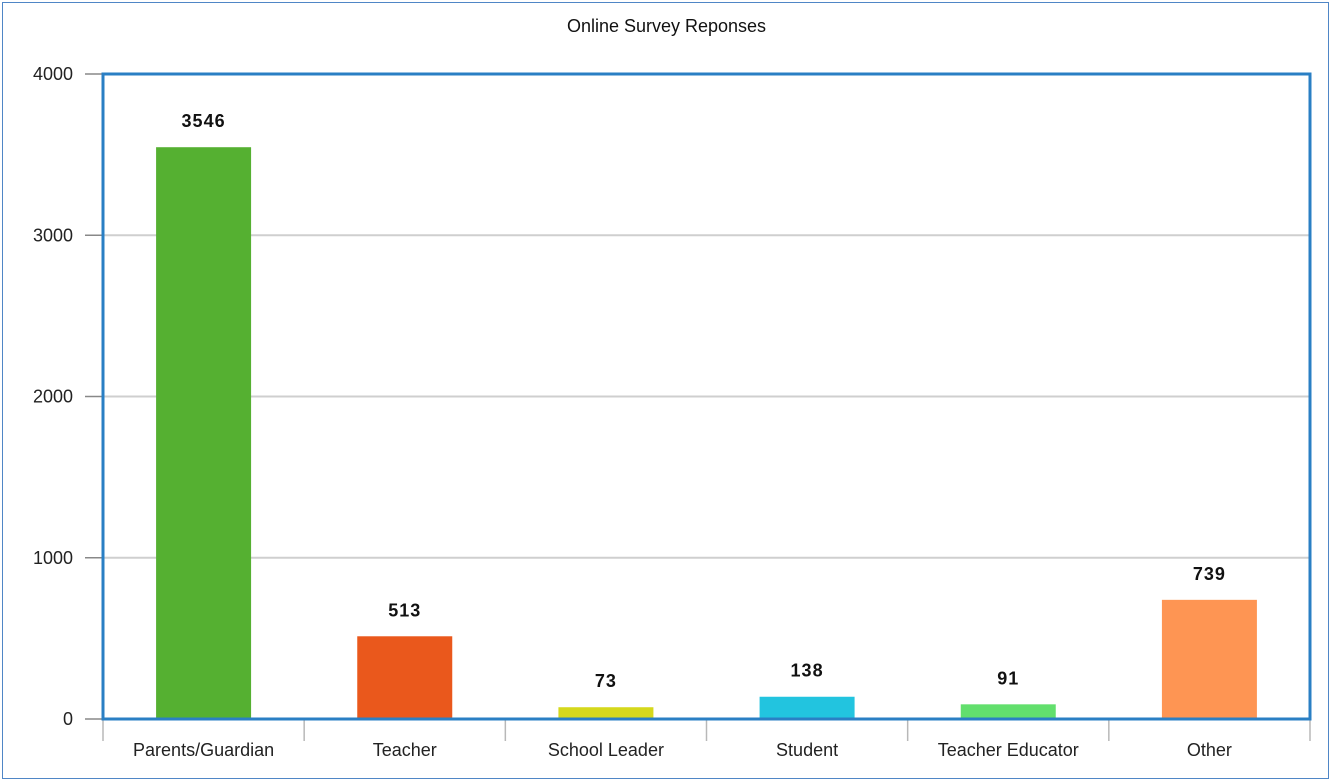 This screenshot has width=1333, height=783. What do you see at coordinates (1209, 750) in the screenshot?
I see `x-tick-label: Other` at bounding box center [1209, 750].